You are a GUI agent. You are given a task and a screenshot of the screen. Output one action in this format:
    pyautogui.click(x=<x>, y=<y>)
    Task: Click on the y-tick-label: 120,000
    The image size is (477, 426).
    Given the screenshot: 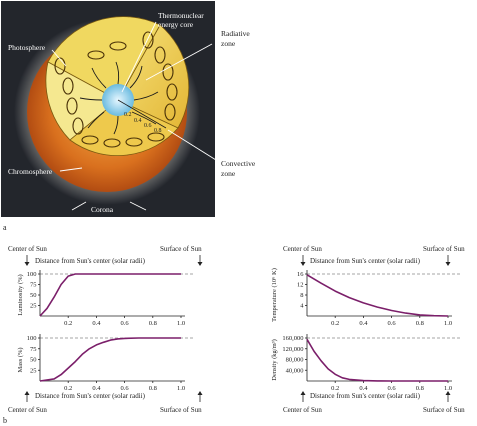 What is the action you would take?
    pyautogui.click(x=292, y=349)
    